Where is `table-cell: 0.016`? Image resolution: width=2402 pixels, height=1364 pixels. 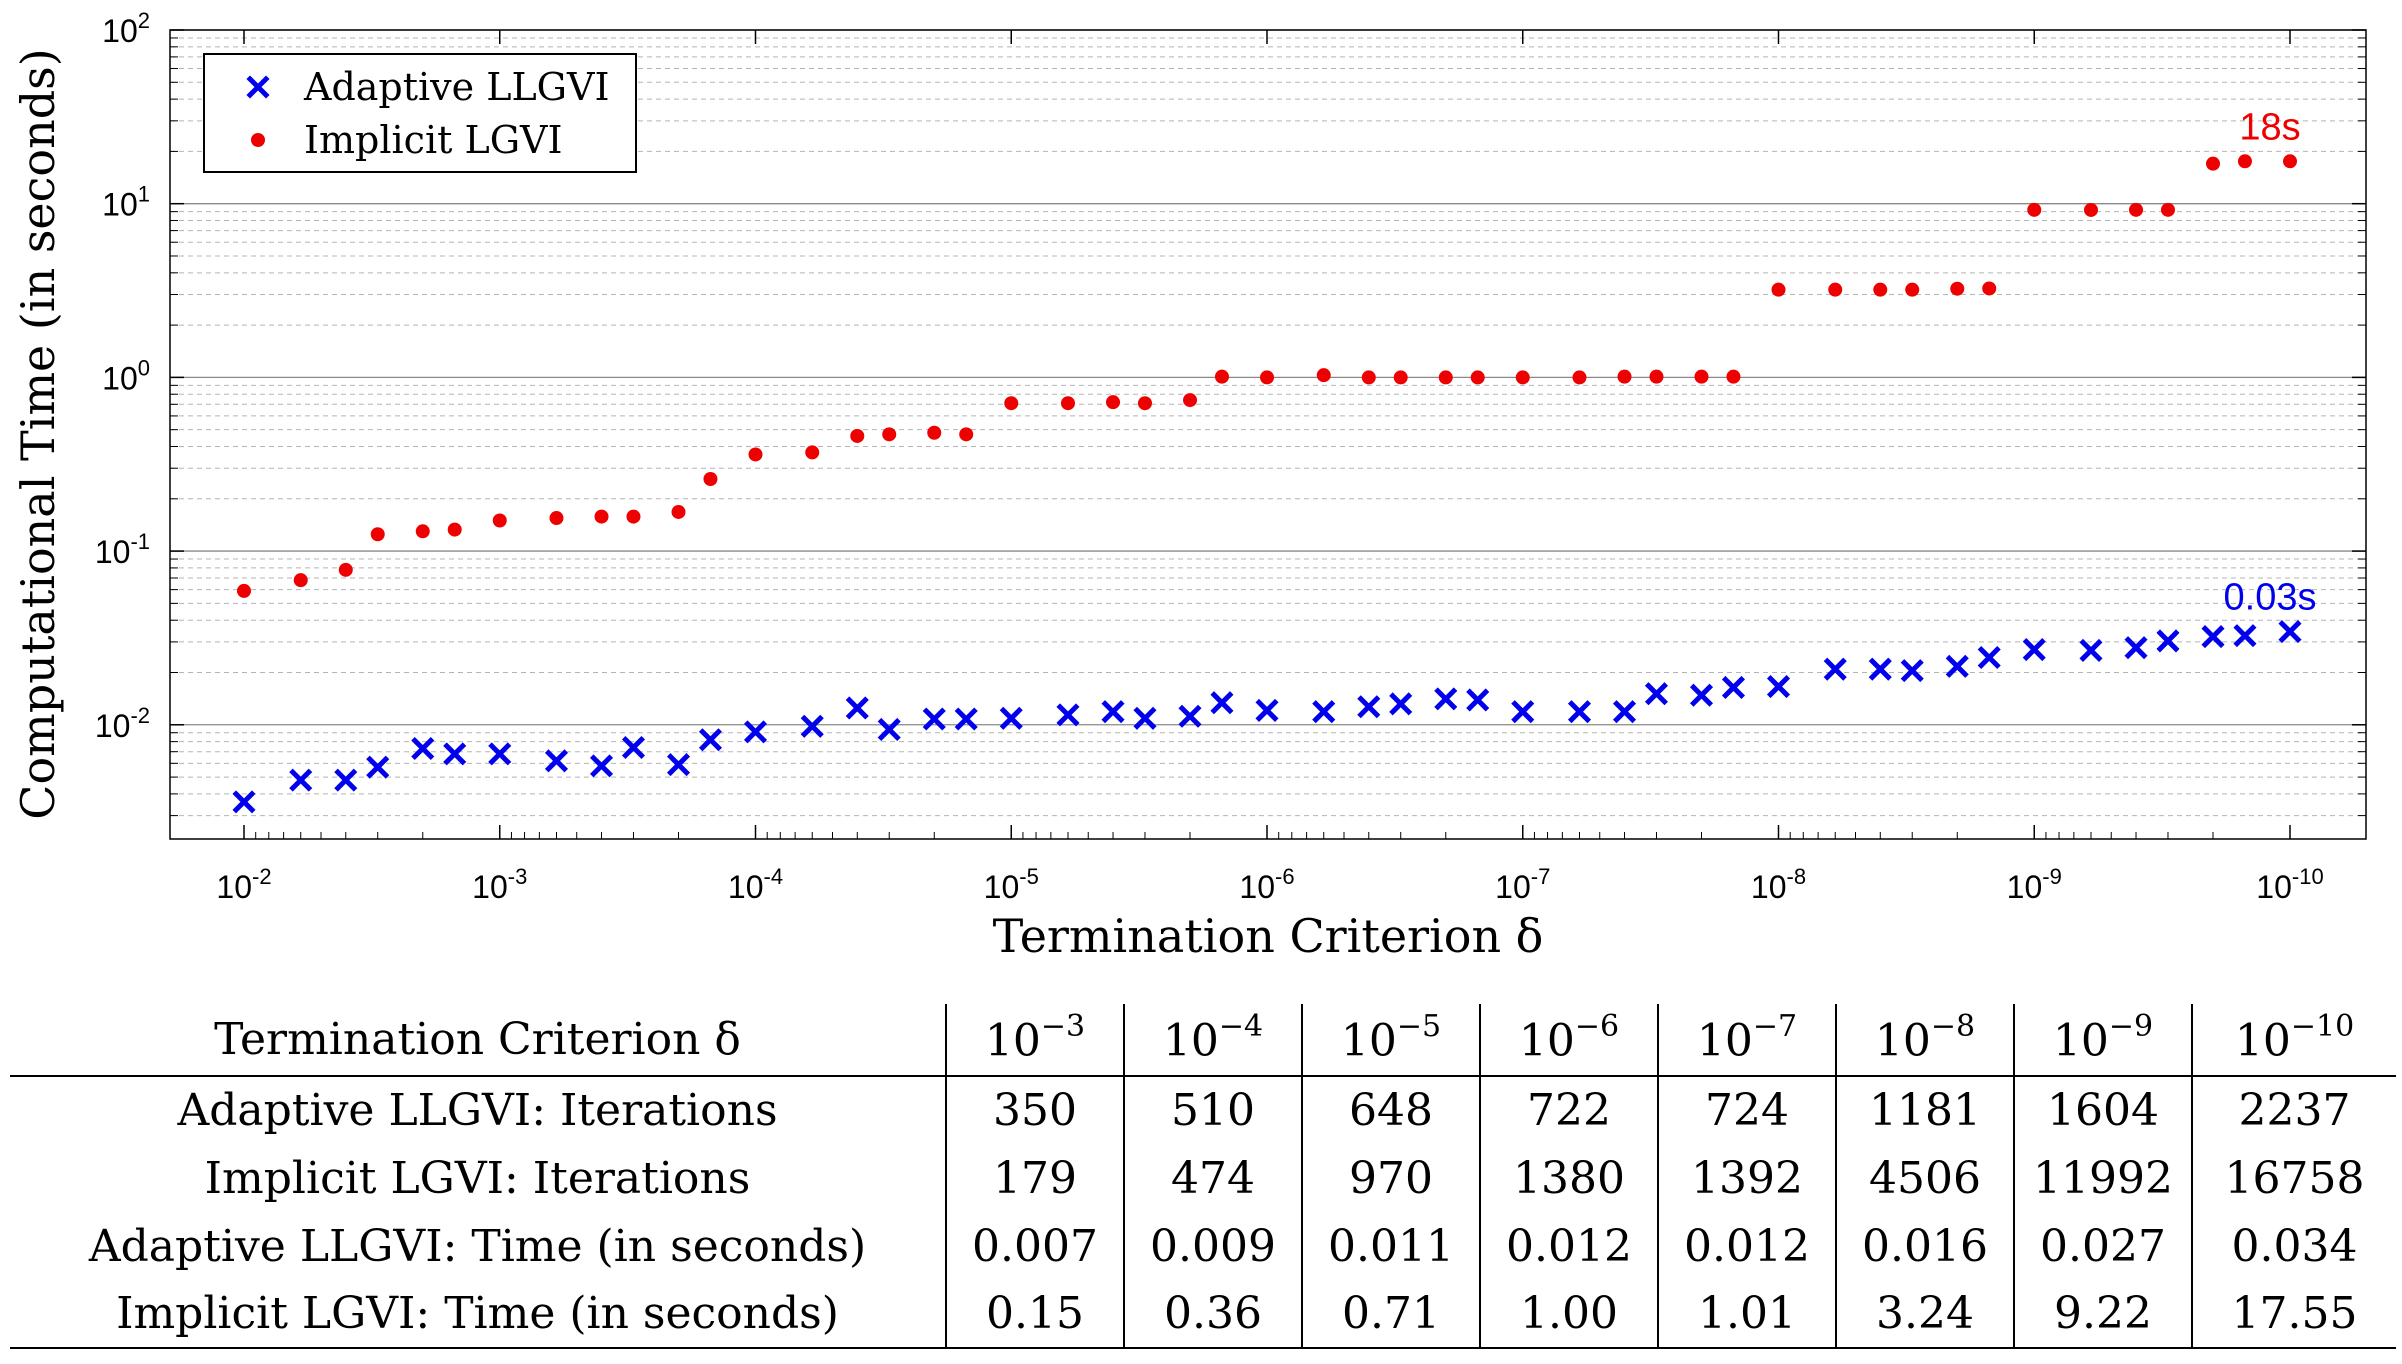 table-cell: 0.016 is located at coordinates (1924, 1246).